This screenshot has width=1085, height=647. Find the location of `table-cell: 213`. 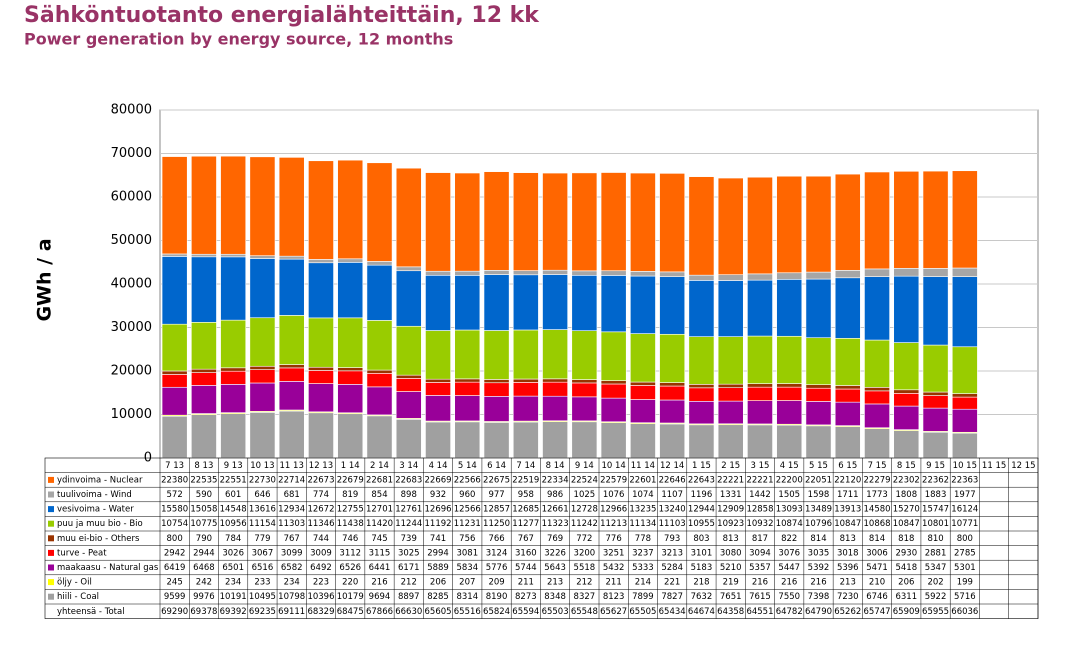

table-cell: 213 is located at coordinates (555, 583).